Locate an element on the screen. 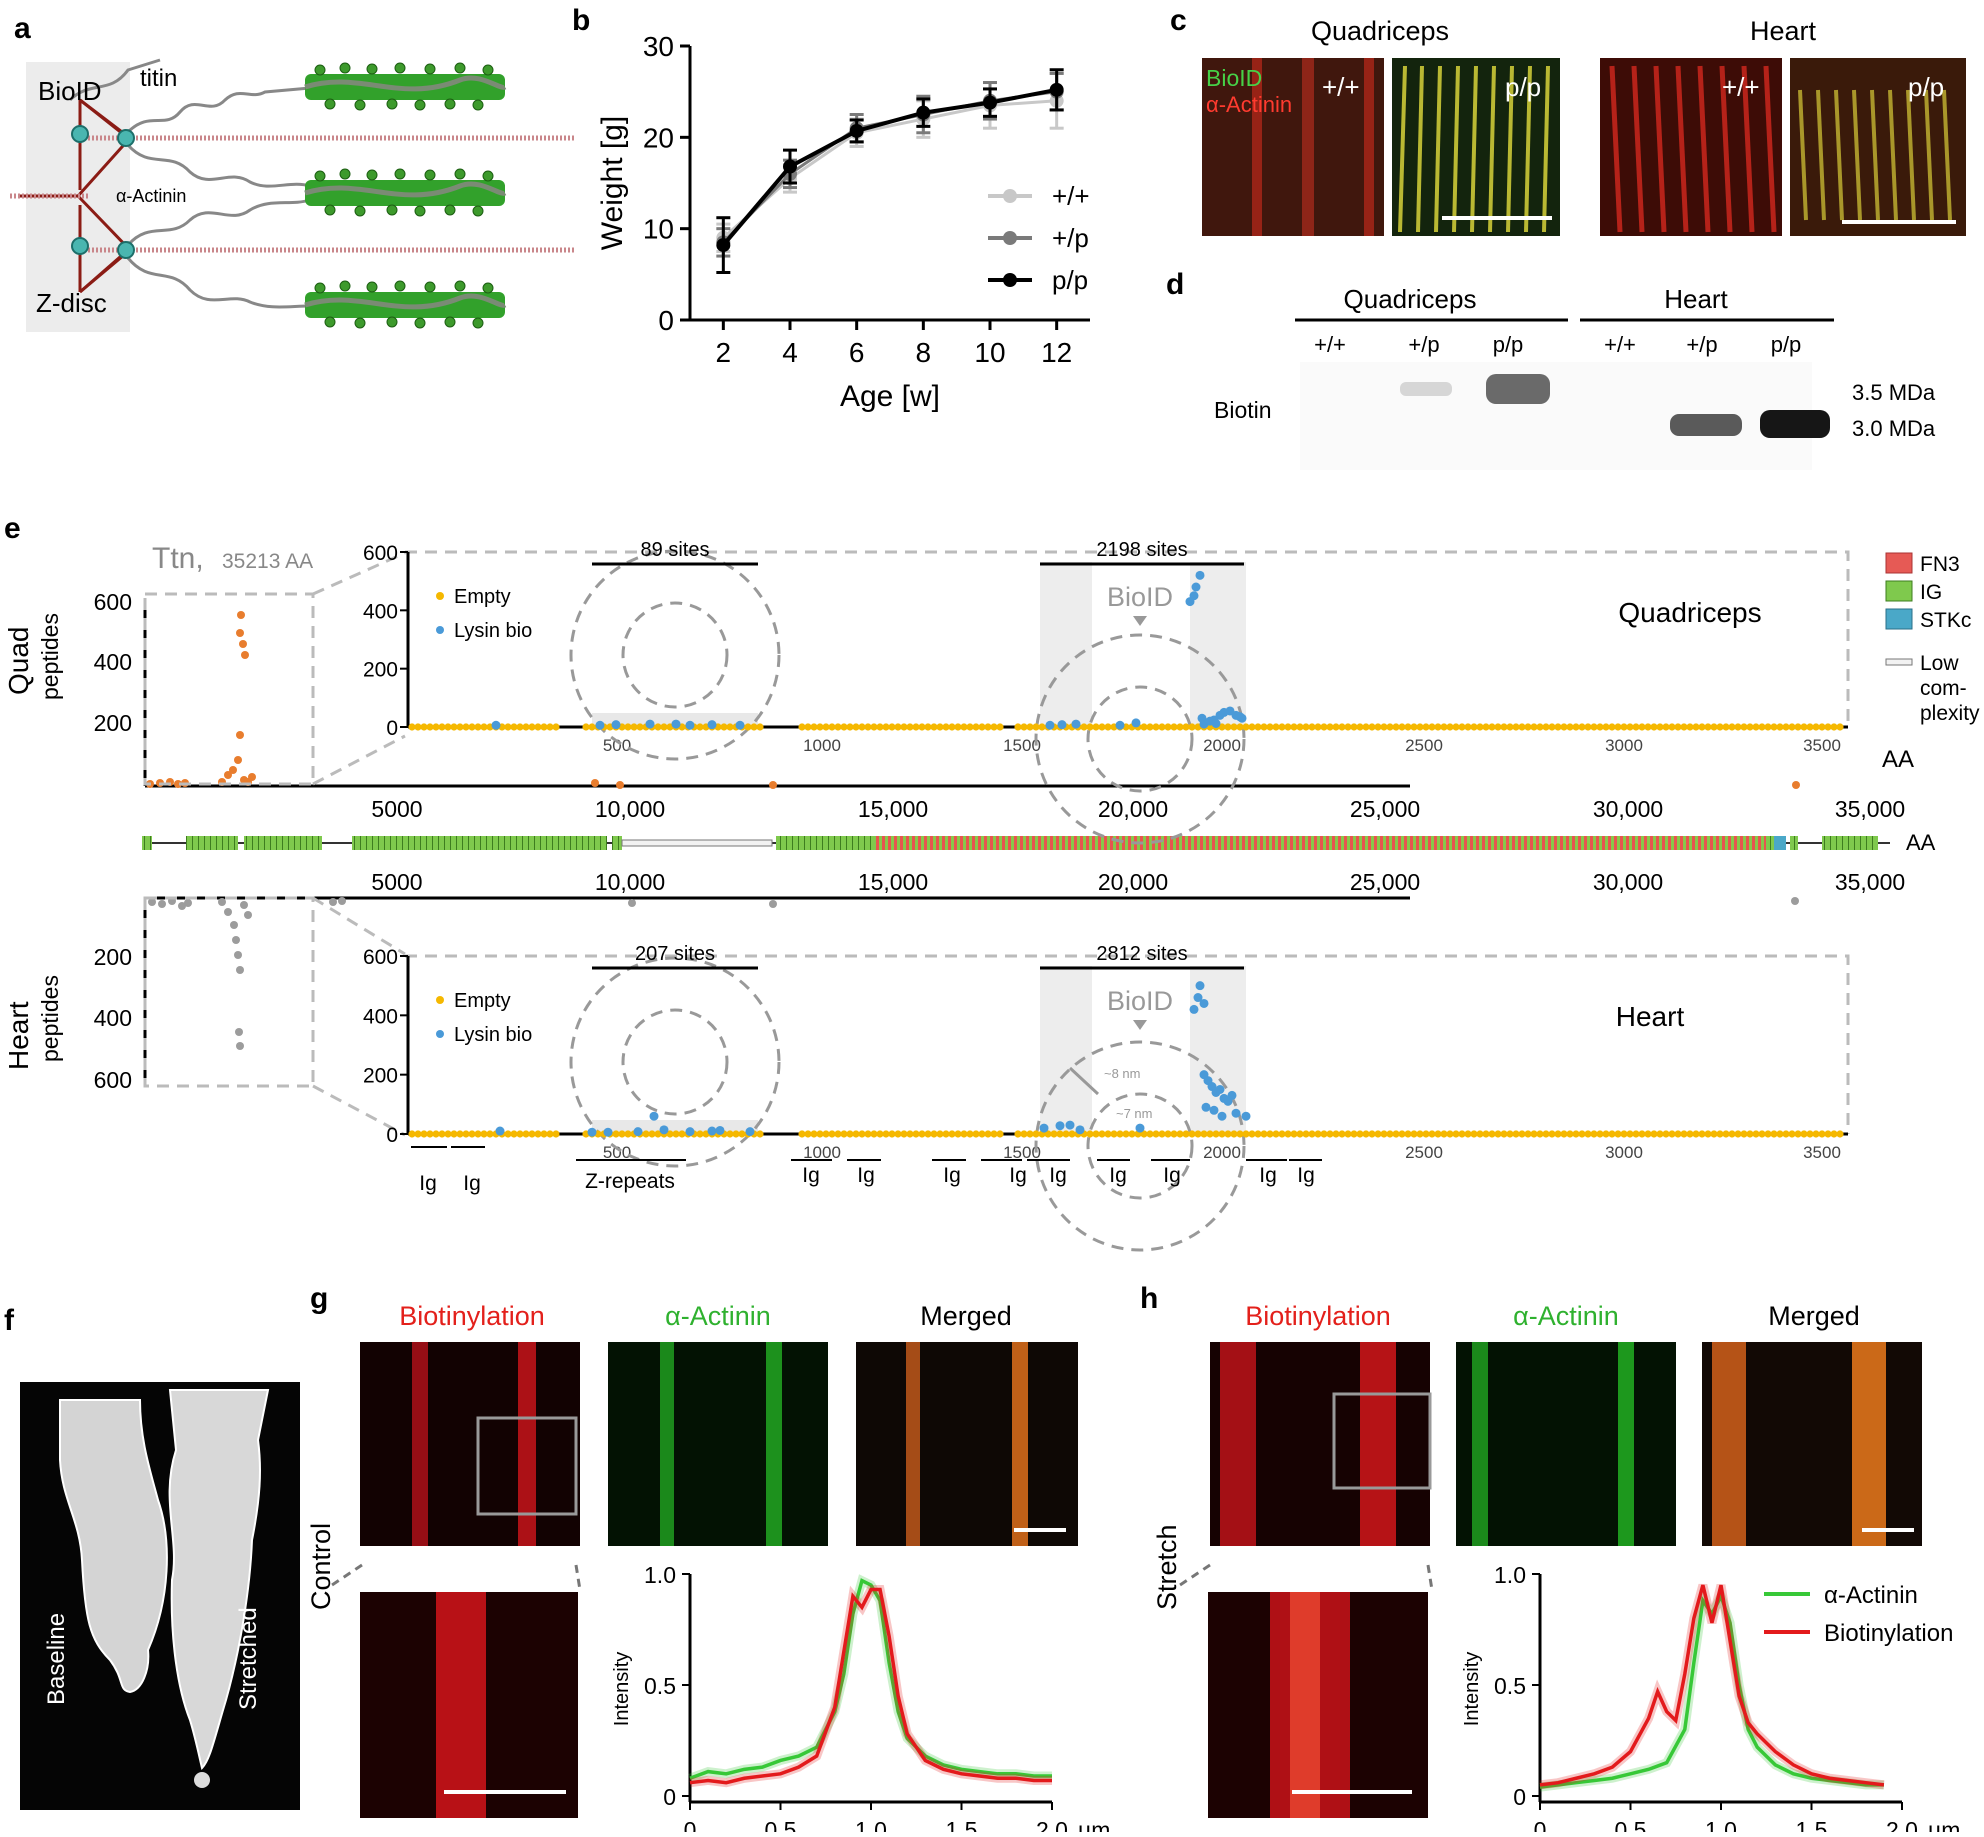 The height and width of the screenshot is (1837, 1984). label-titin: titin is located at coordinates (158, 78).